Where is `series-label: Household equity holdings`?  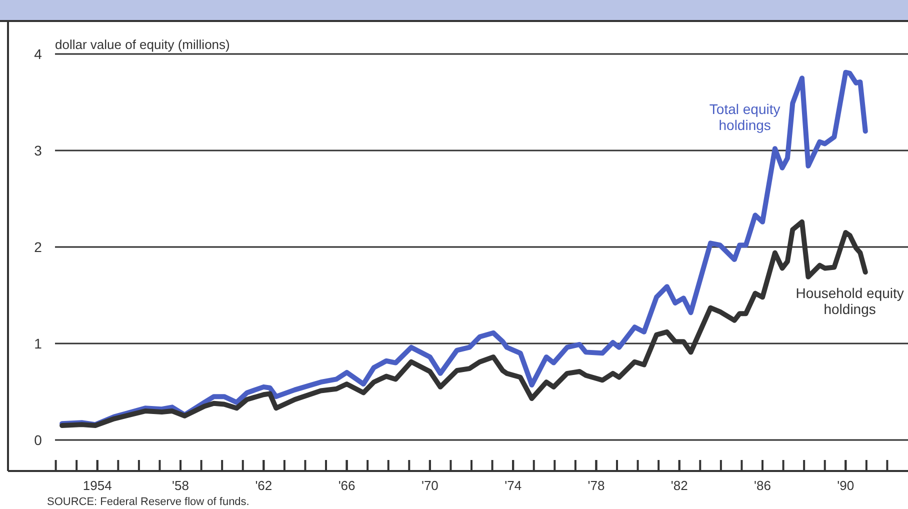 series-label: Household equity holdings is located at coordinates (850, 301).